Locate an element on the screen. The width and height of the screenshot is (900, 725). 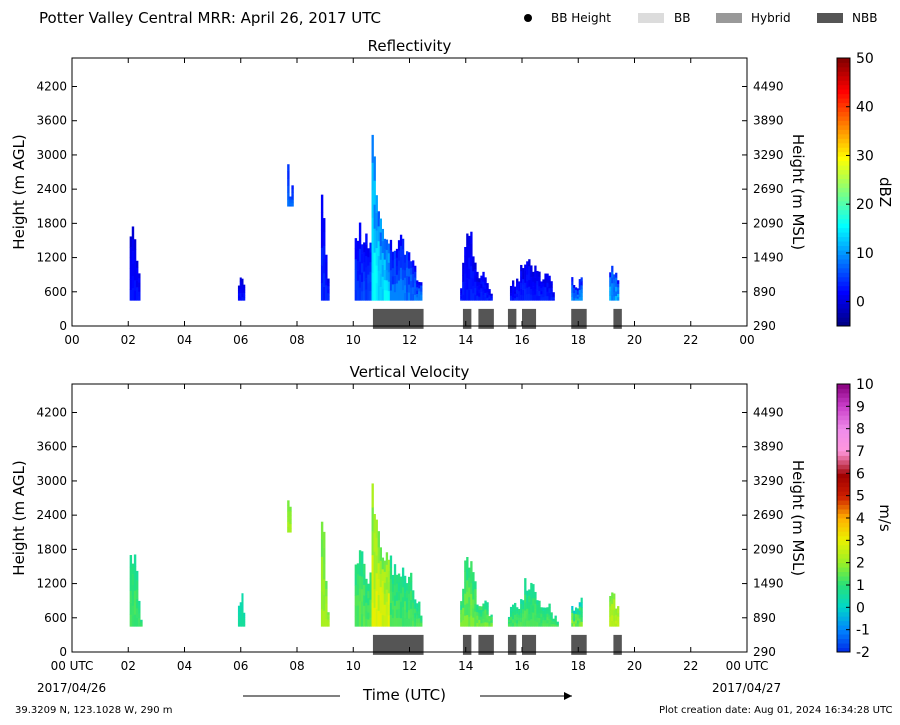
vel-ytick-label-left: 3000 is located at coordinates (51, 481).